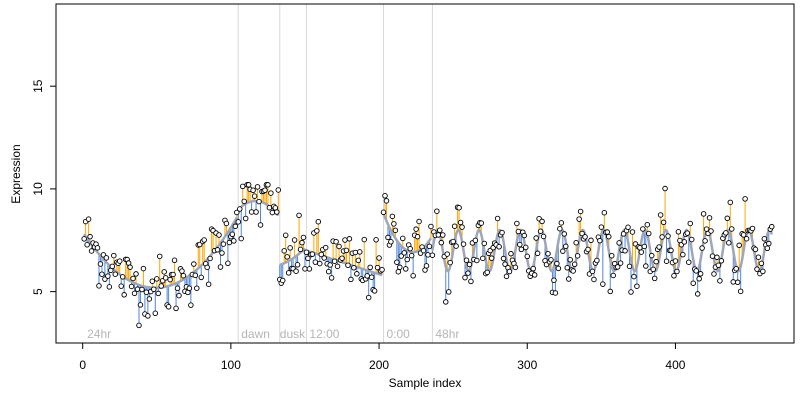 This screenshot has height=400, width=800. I want to click on time-annotation: 24hr, so click(99, 334).